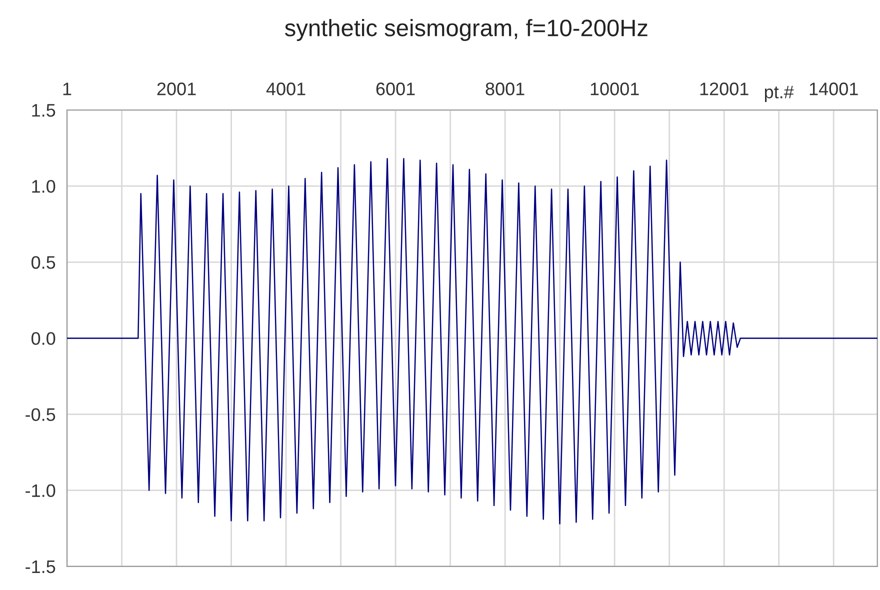  Describe the element at coordinates (505, 89) in the screenshot. I see `x-tick-label: 8001` at that location.